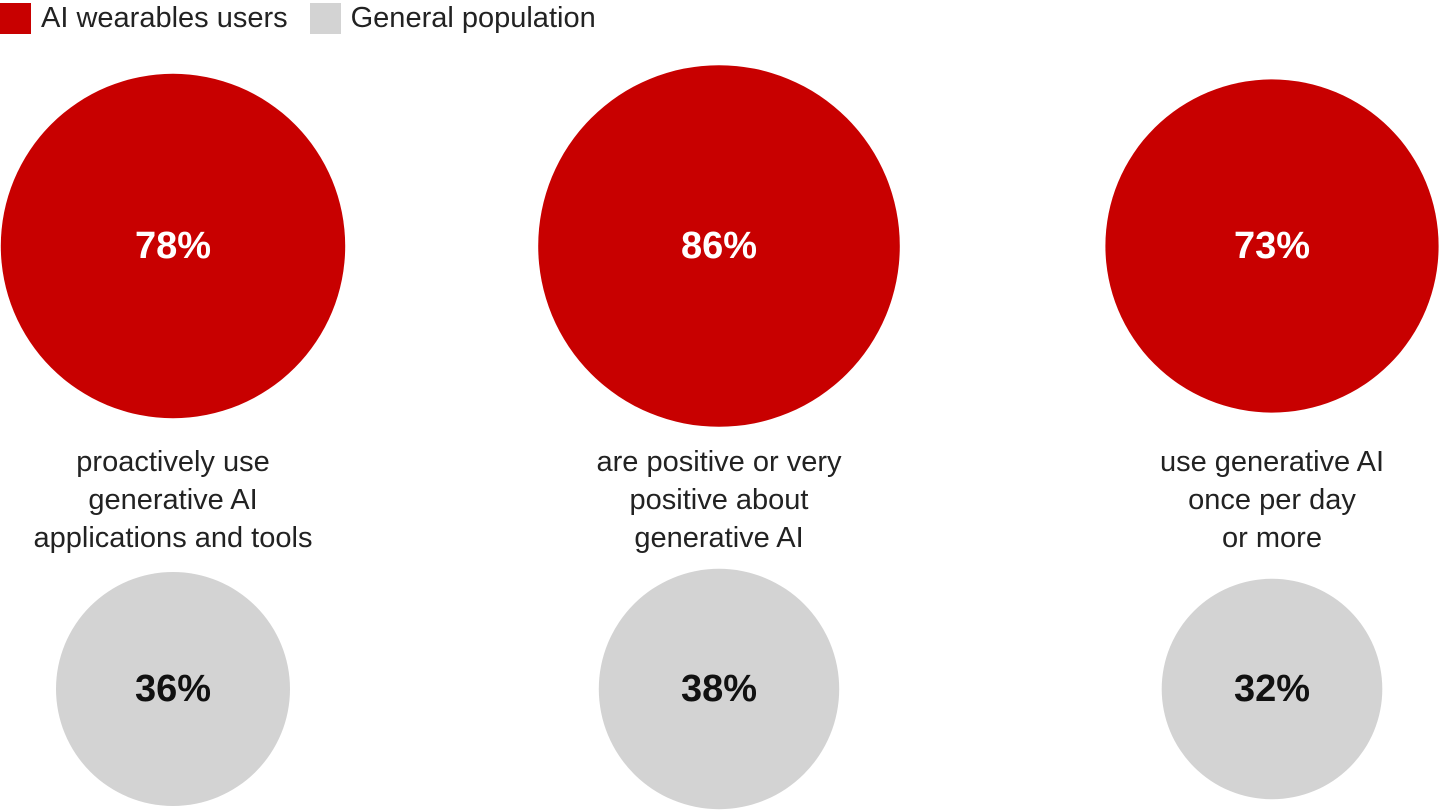  I want to click on value-label-ai-wearables-users-2: 86%, so click(719, 246).